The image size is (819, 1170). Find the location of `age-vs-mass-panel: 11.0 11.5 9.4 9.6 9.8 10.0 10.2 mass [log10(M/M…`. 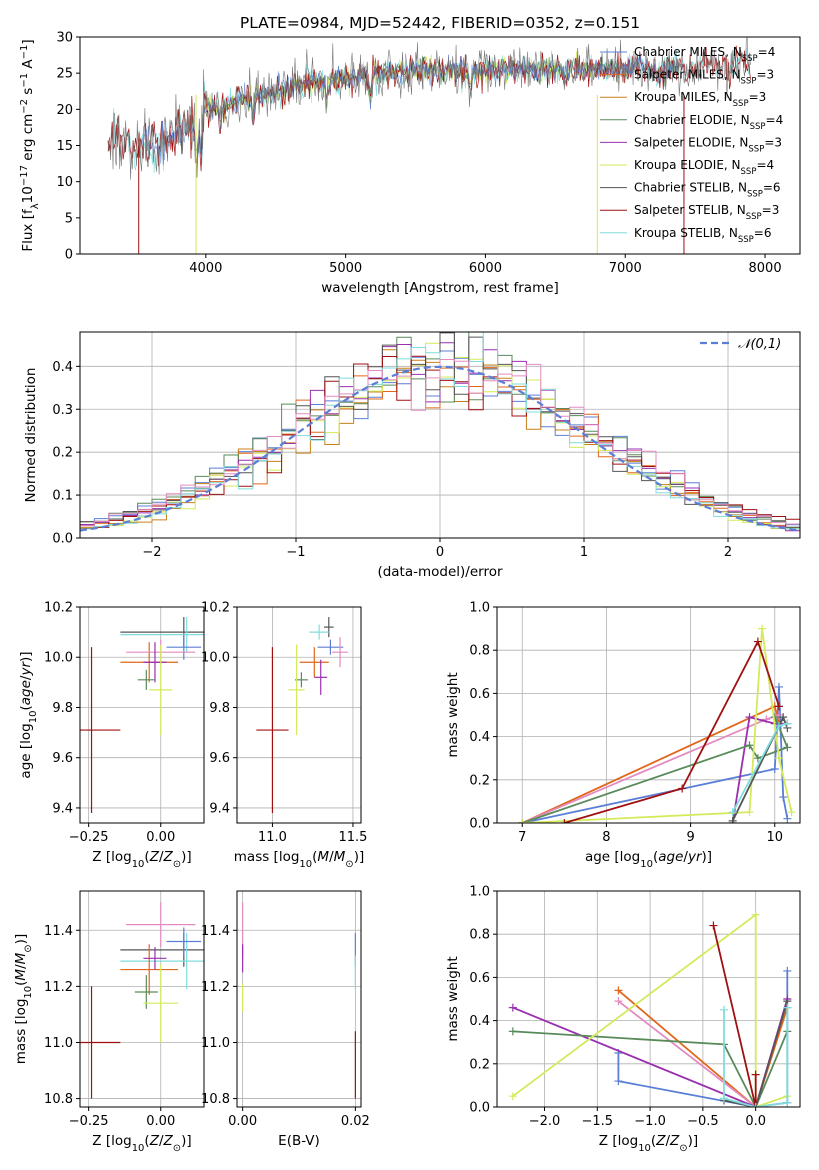

age-vs-mass-panel: 11.0 11.5 9.4 9.6 9.8 10.0 10.2 mass [log10(M/M… is located at coordinates (284, 735).